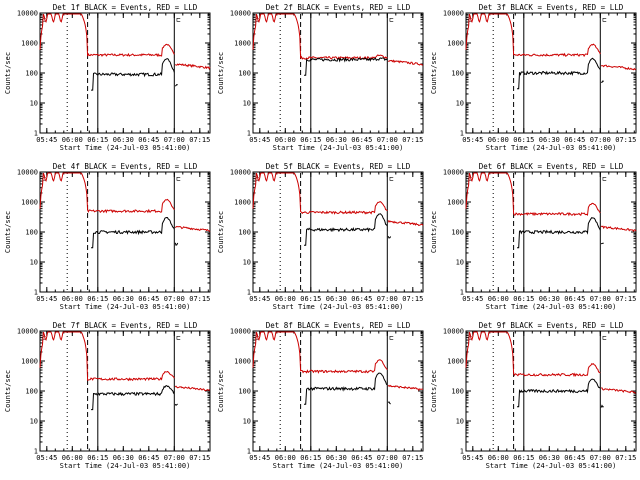  What do you see at coordinates (125, 166) in the screenshot?
I see `plot-title: Det 4f BLACK = Events, RED = LLD` at bounding box center [125, 166].